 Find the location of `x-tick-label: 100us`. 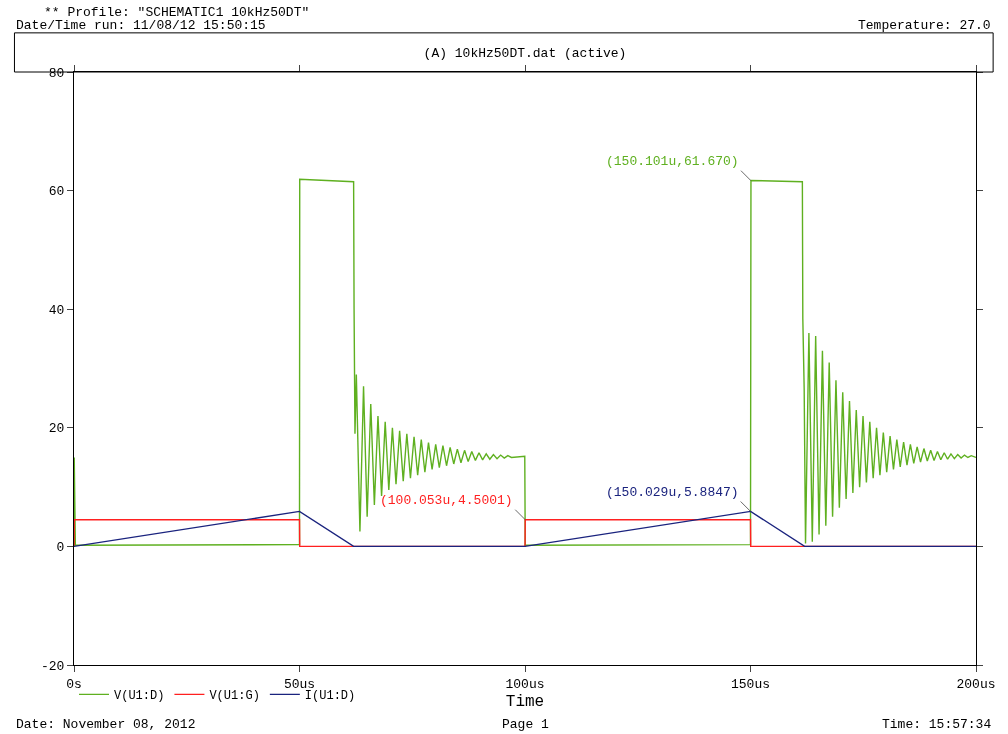

x-tick-label: 100us is located at coordinates (525, 684).